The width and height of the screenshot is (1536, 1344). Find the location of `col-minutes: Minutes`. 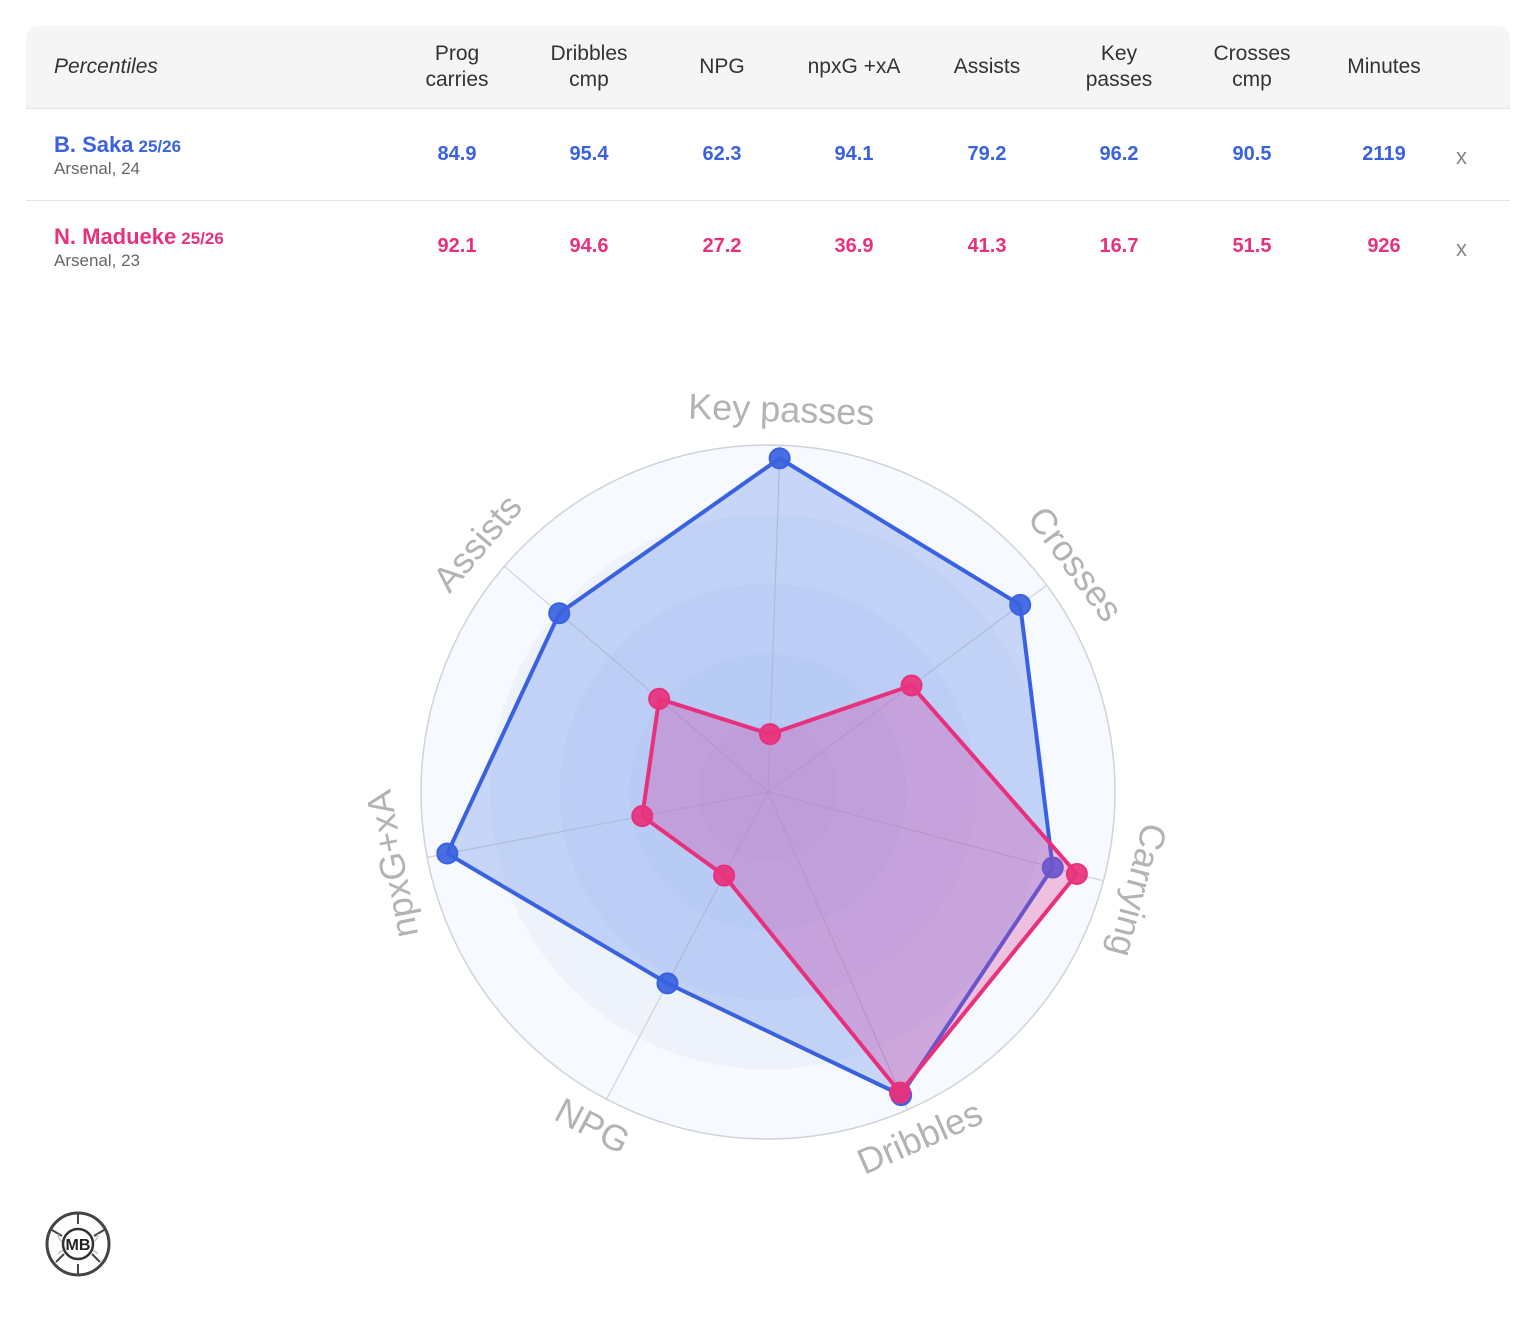

col-minutes: Minutes is located at coordinates (1384, 66).